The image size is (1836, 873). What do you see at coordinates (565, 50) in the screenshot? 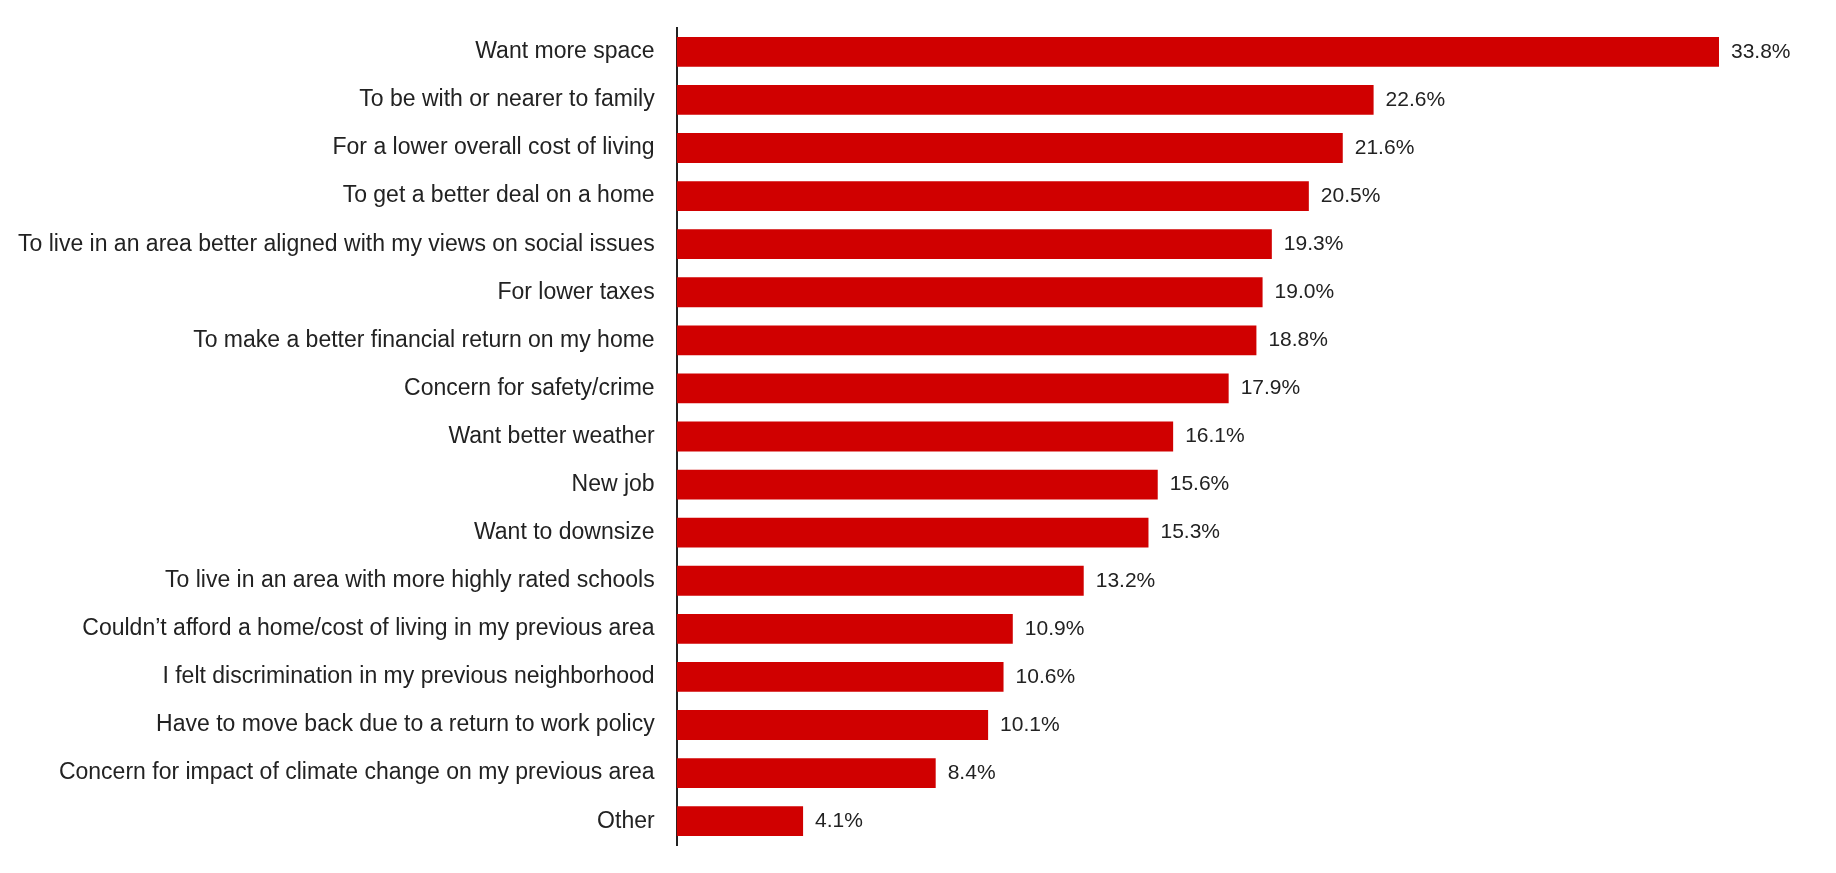
I see `y-tick-label: Want more space` at bounding box center [565, 50].